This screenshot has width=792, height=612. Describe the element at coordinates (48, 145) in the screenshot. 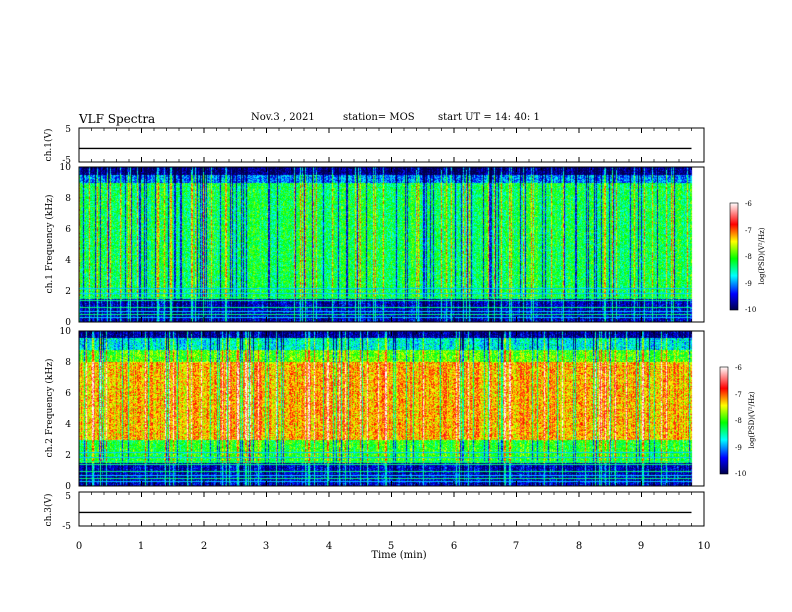

I see `ch1-voltage-ylabel: ch.1(V)` at that location.